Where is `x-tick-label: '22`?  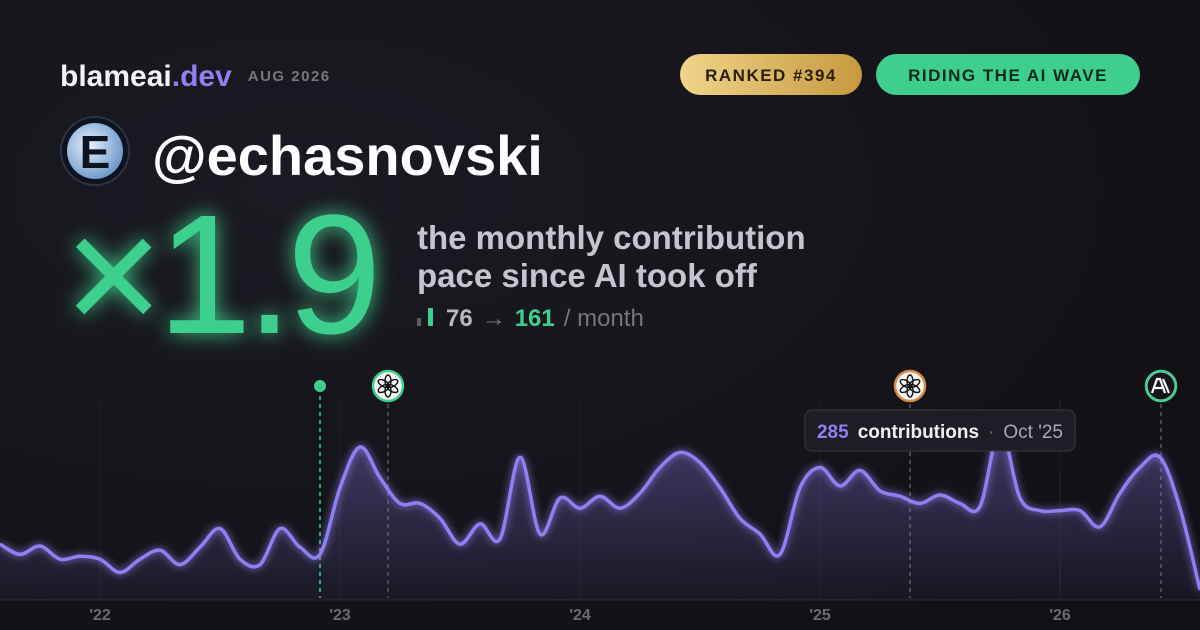
x-tick-label: '22 is located at coordinates (100, 615).